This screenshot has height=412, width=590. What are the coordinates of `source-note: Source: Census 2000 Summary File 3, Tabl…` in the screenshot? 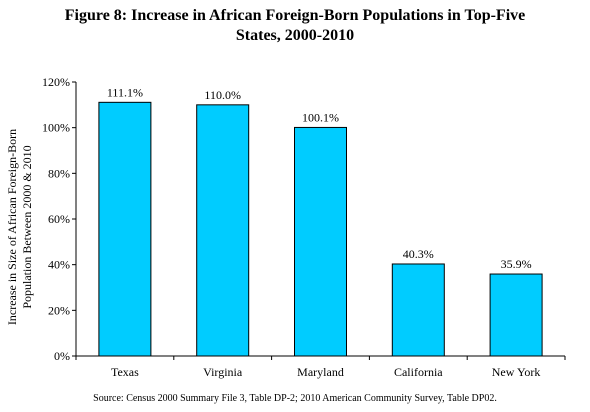 It's located at (295, 398).